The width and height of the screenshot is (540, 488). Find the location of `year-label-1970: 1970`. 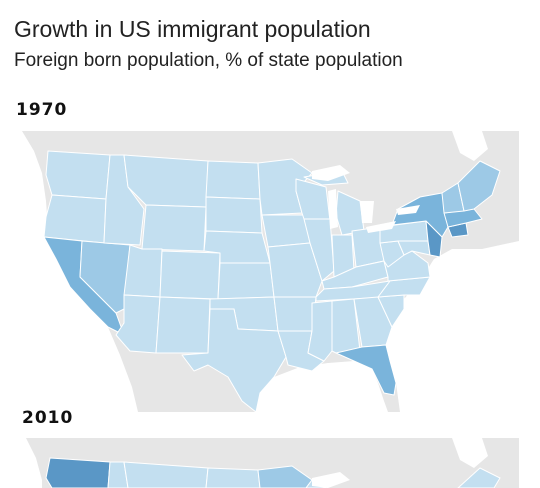

year-label-1970: 1970 is located at coordinates (42, 110).